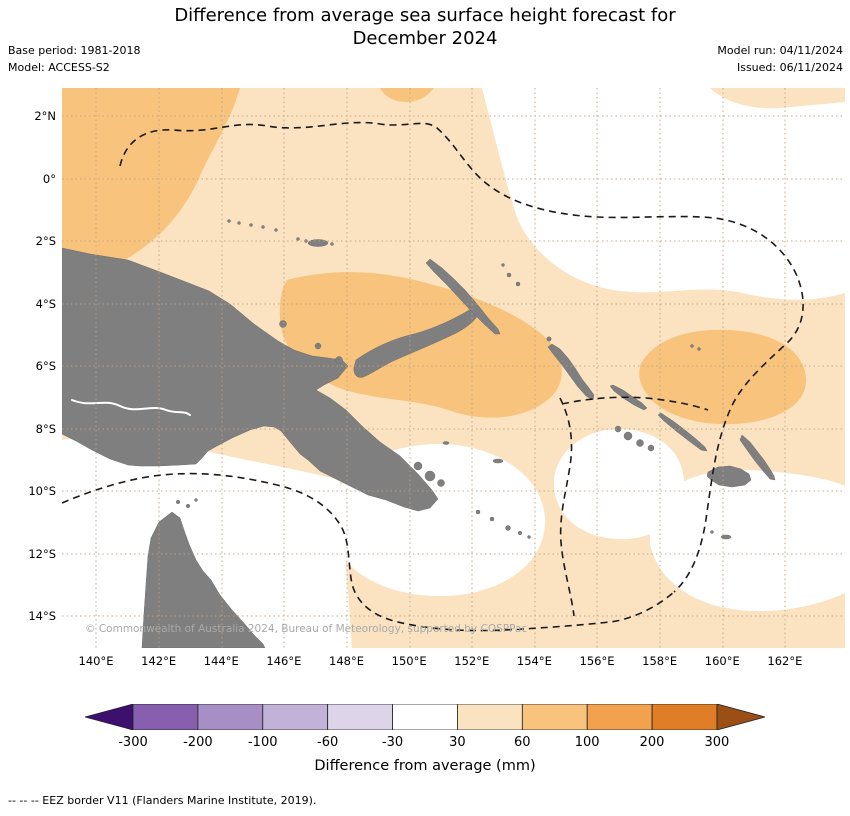  I want to click on longitude-tick-label: 158°E, so click(660, 661).